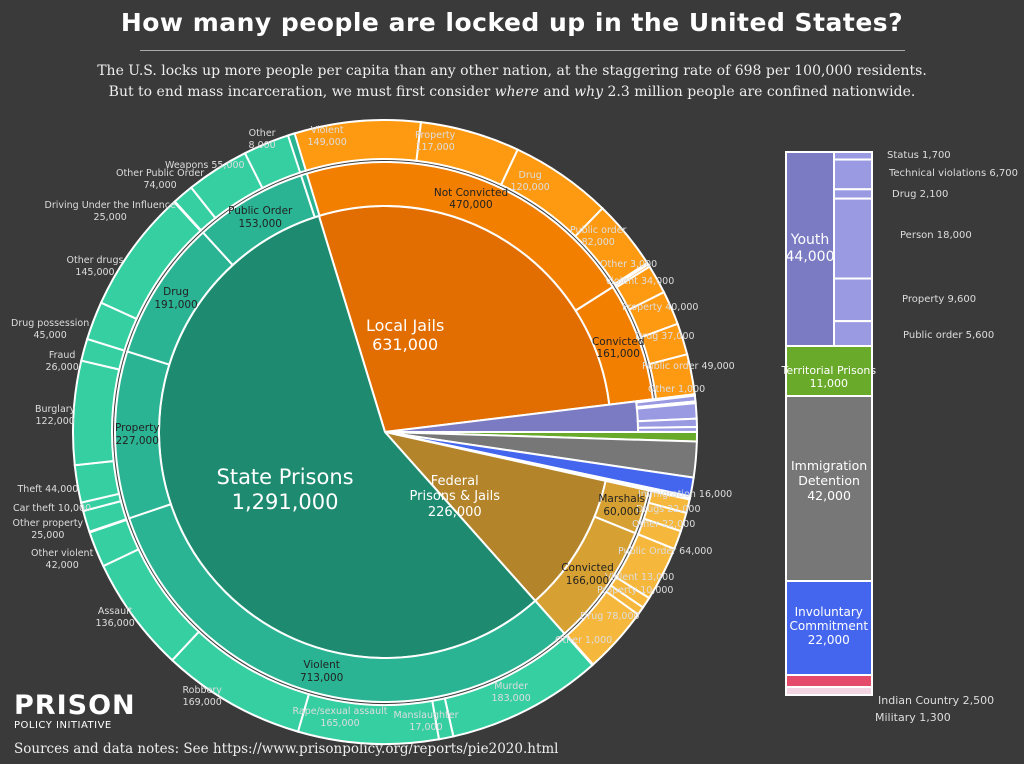  Describe the element at coordinates (640, 281) in the screenshot. I see `label-jails-violent: Violent 34,000` at that location.